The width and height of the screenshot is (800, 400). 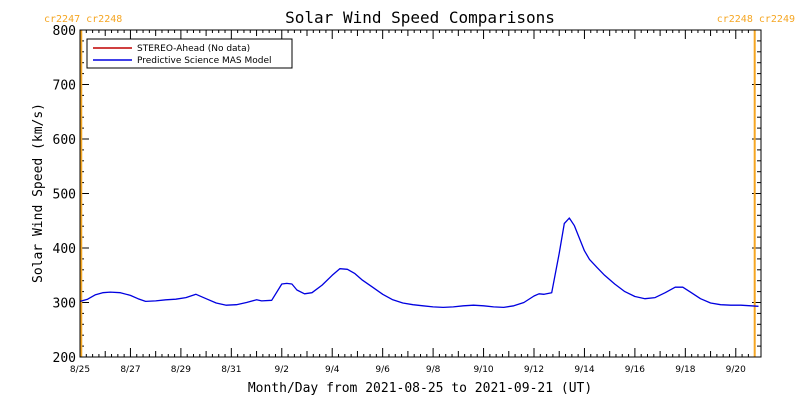 What do you see at coordinates (193, 49) in the screenshot?
I see `legend-stereo-label: STEREO-Ahead (No data)` at bounding box center [193, 49].